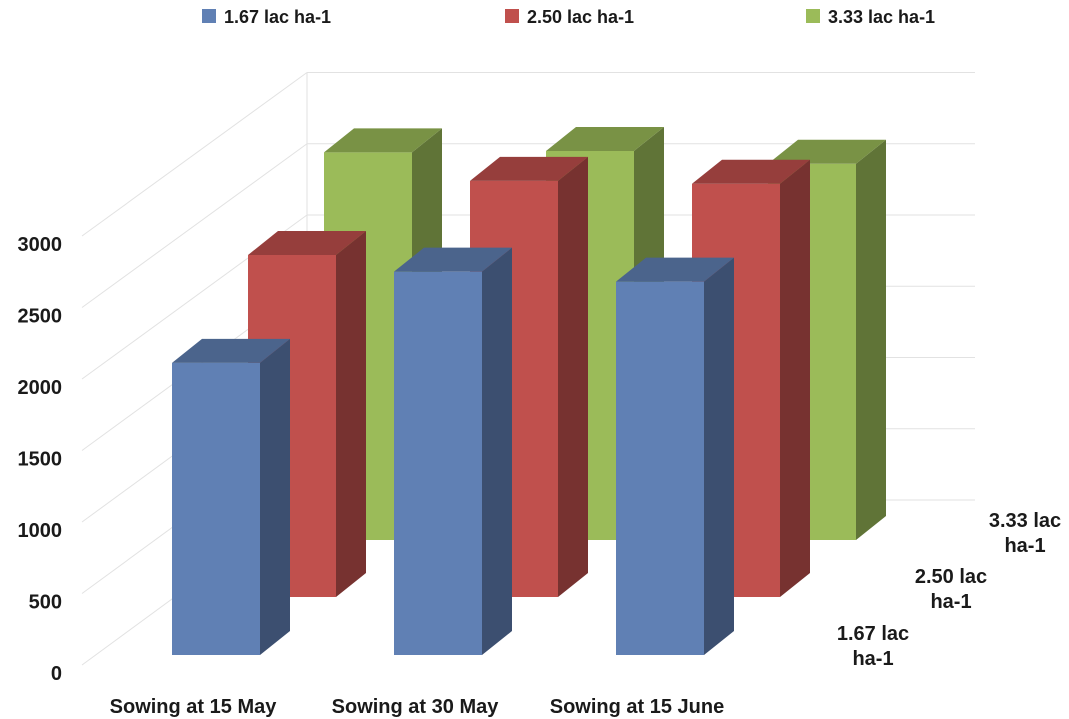 The height and width of the screenshot is (719, 1069). What do you see at coordinates (194, 707) in the screenshot?
I see `x-tick-label: Sowing at 15 May` at bounding box center [194, 707].